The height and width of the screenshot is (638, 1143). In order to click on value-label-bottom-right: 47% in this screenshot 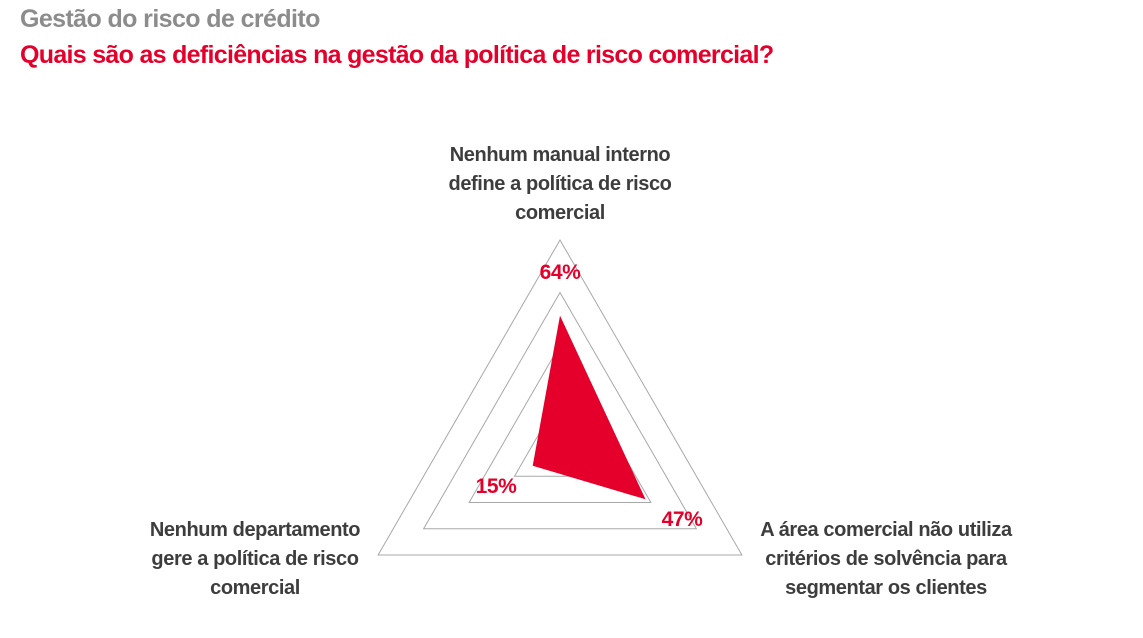, I will do `click(682, 519)`.